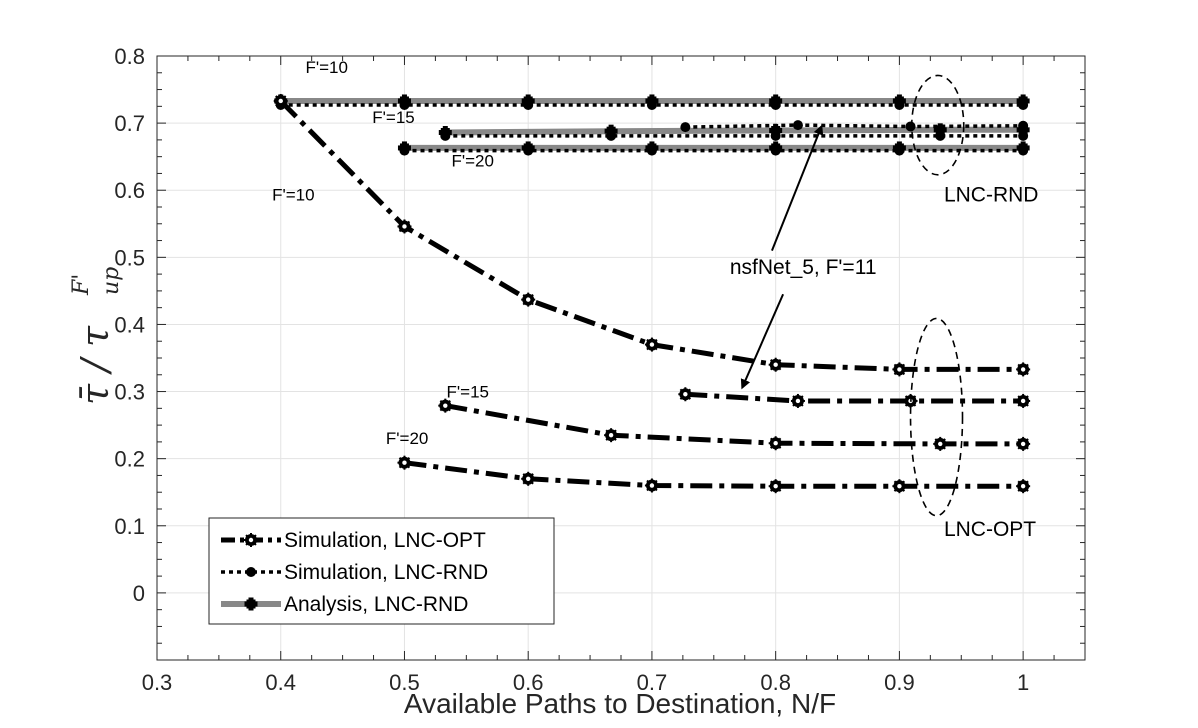 This screenshot has height=728, width=1198. What do you see at coordinates (404, 682) in the screenshot?
I see `x-tick-label: 0.5` at bounding box center [404, 682].